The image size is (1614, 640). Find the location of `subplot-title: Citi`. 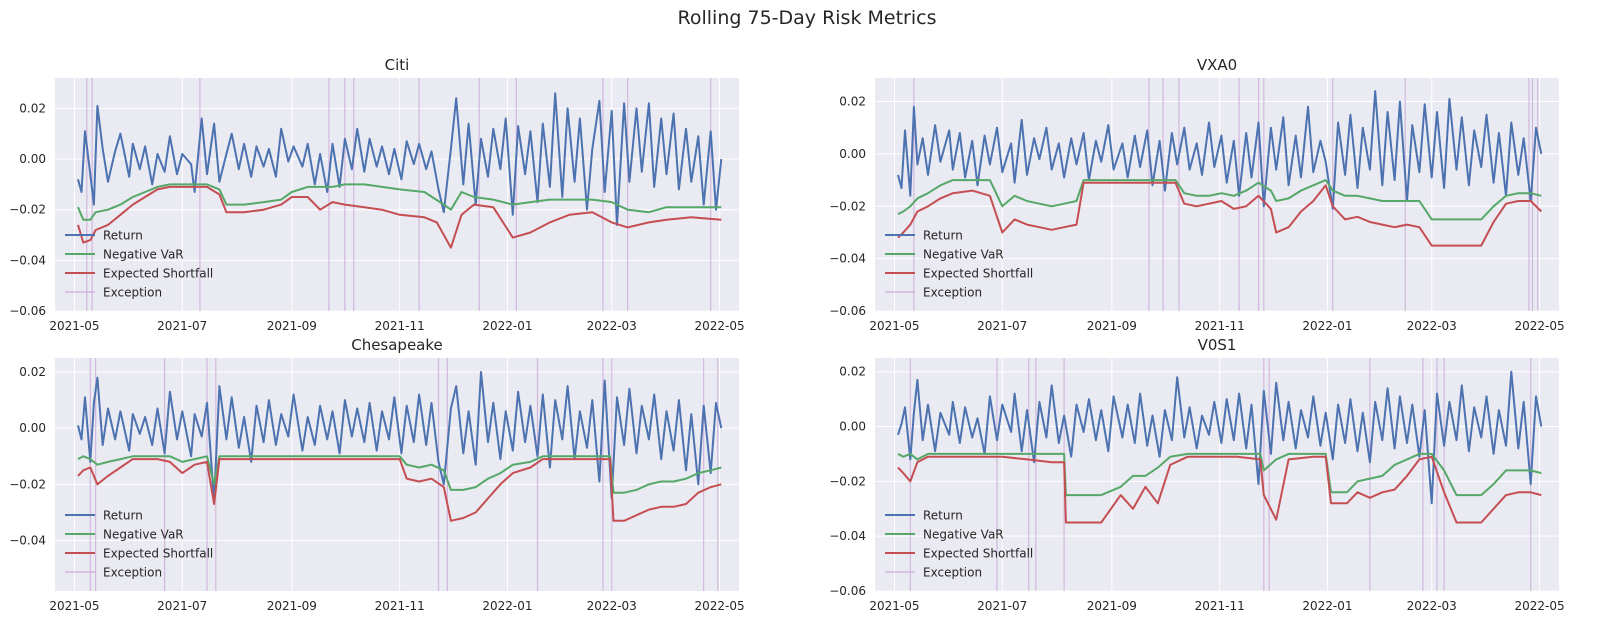

subplot-title: Citi is located at coordinates (397, 65).